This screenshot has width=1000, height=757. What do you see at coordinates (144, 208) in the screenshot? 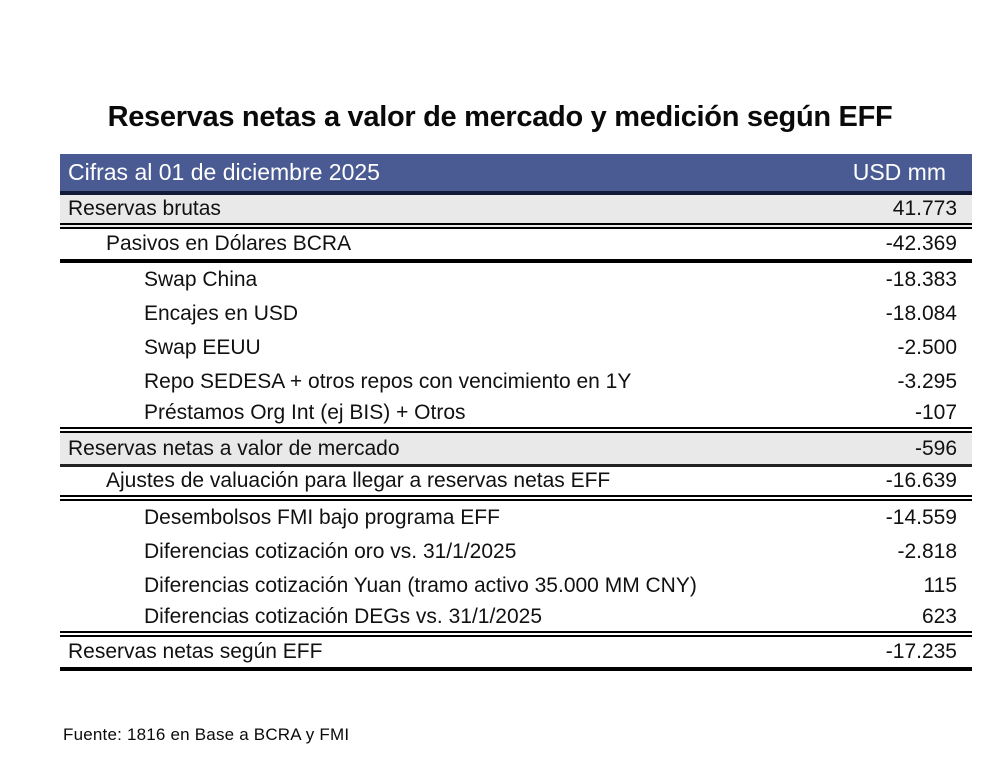
I see `row-label: Reservas brutas` at bounding box center [144, 208].